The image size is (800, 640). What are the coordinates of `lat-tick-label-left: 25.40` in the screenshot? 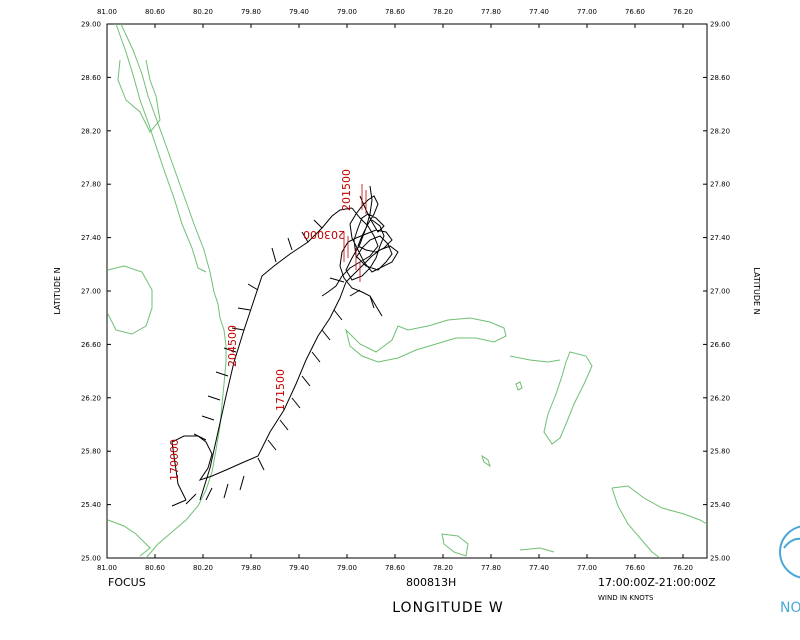 It's located at (91, 505).